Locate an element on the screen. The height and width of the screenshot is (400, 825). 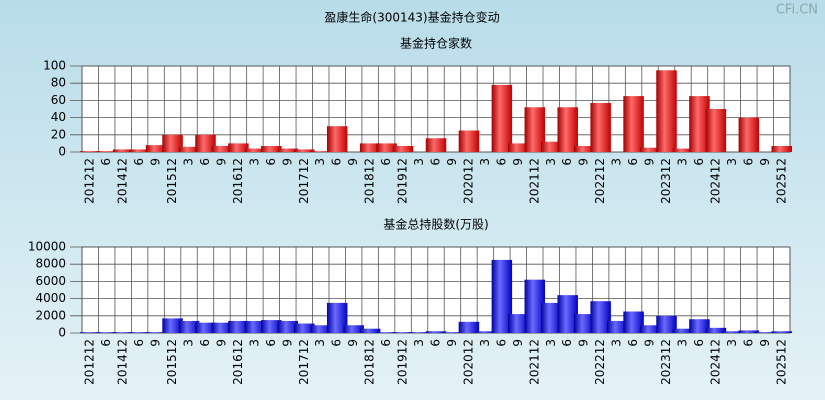
x-tick-label: 201612 is located at coordinates (238, 362).